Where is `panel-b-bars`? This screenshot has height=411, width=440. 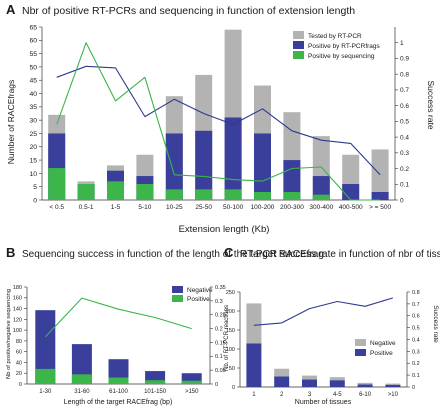 panel-b-bars is located at coordinates (118, 347).